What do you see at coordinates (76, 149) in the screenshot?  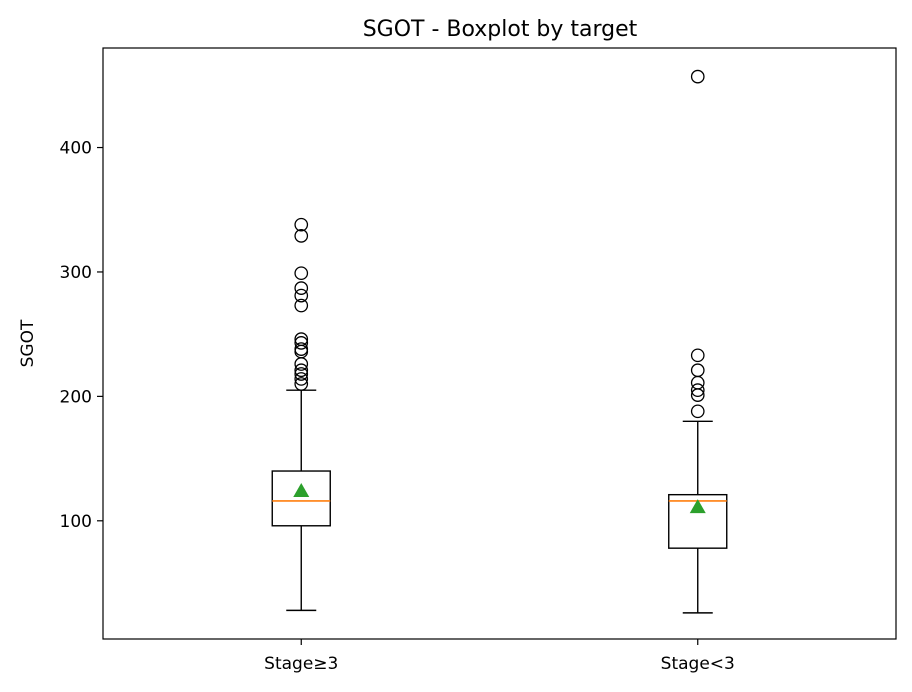 I see `y-tick-label: 400` at bounding box center [76, 149].